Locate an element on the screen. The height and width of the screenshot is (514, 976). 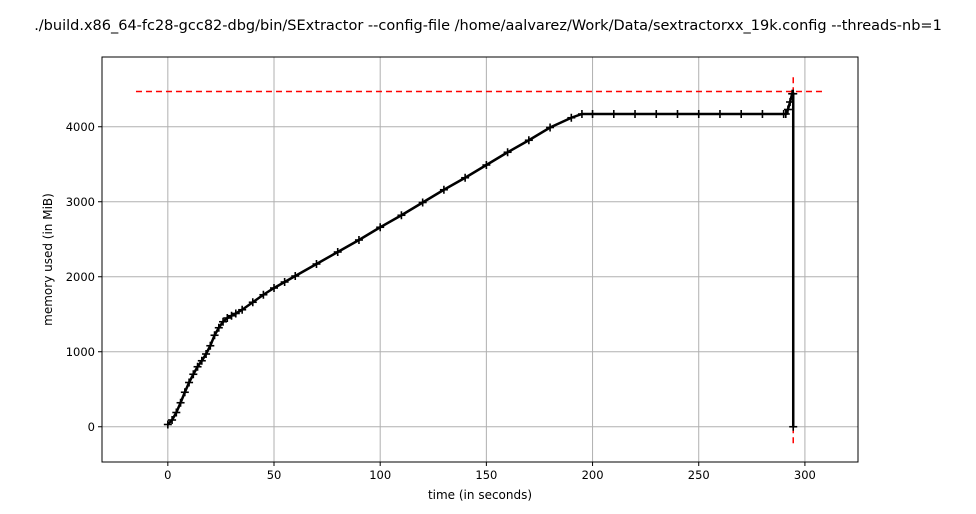
y-axis-label: memory used (in MiB) is located at coordinates (48, 259).